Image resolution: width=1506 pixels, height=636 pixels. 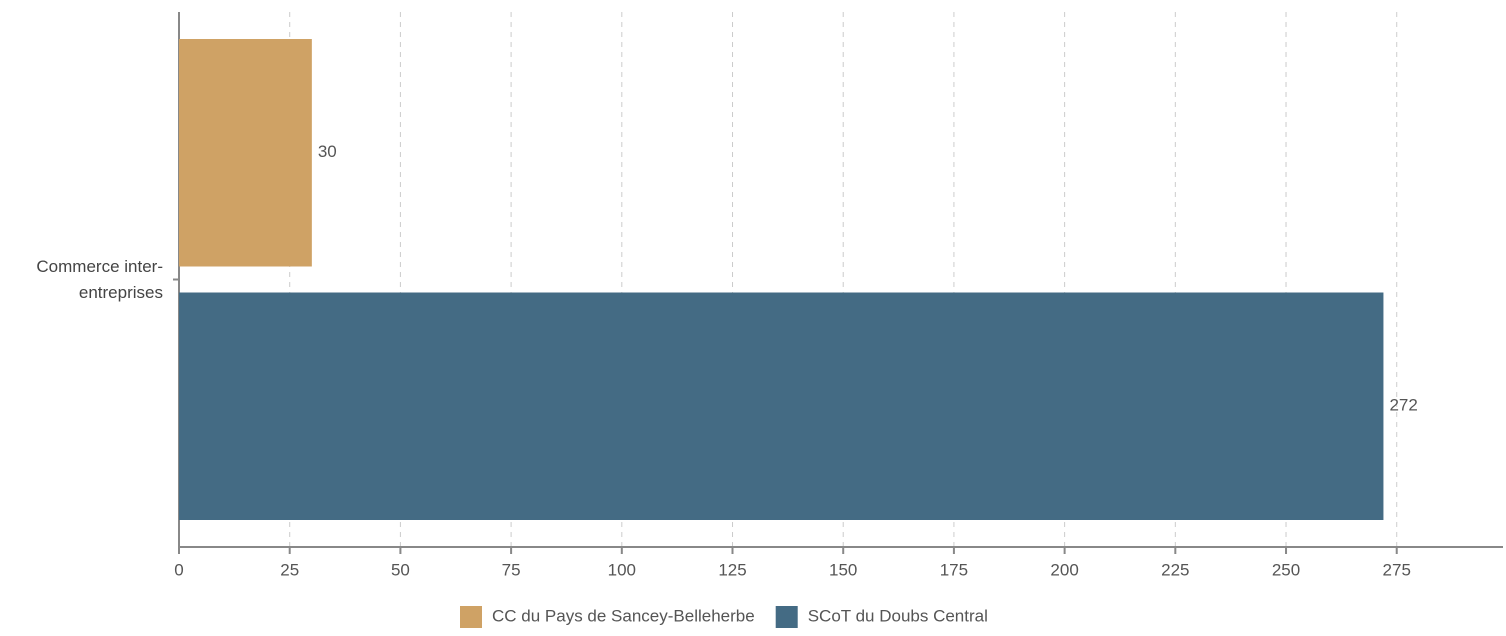 What do you see at coordinates (898, 615) in the screenshot?
I see `legend-label: SCoT du Doubs Central` at bounding box center [898, 615].